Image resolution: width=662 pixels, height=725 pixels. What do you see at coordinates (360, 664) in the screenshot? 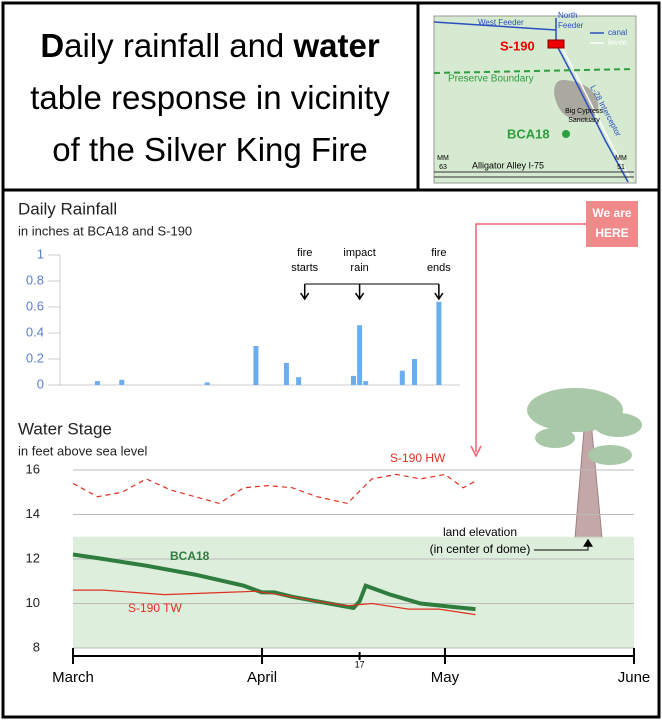
I see `x-tick-label: 17` at bounding box center [360, 664].